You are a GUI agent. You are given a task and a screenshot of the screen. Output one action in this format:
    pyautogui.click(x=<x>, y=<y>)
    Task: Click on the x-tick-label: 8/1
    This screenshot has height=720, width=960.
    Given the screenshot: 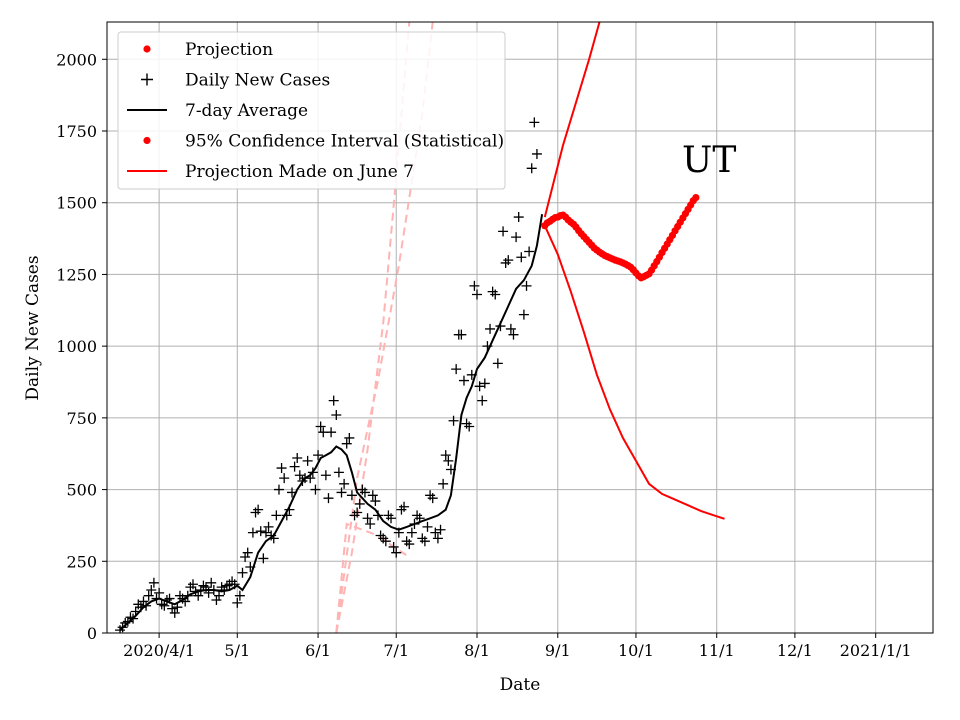 What is the action you would take?
    pyautogui.click(x=477, y=650)
    